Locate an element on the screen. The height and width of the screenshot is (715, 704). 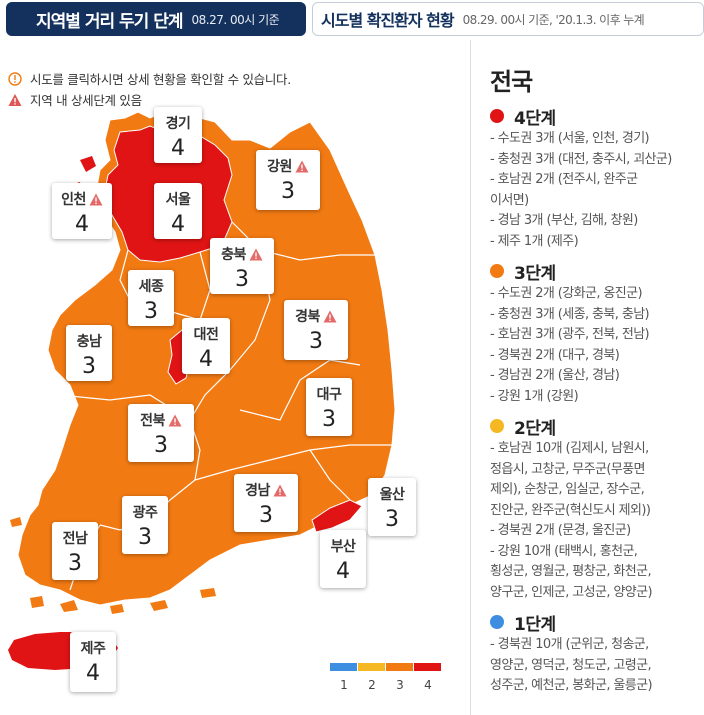
tab-distancing-levels: 지역별 거리 두기 단계 08.27. 00시 기준 is located at coordinates (156, 19).